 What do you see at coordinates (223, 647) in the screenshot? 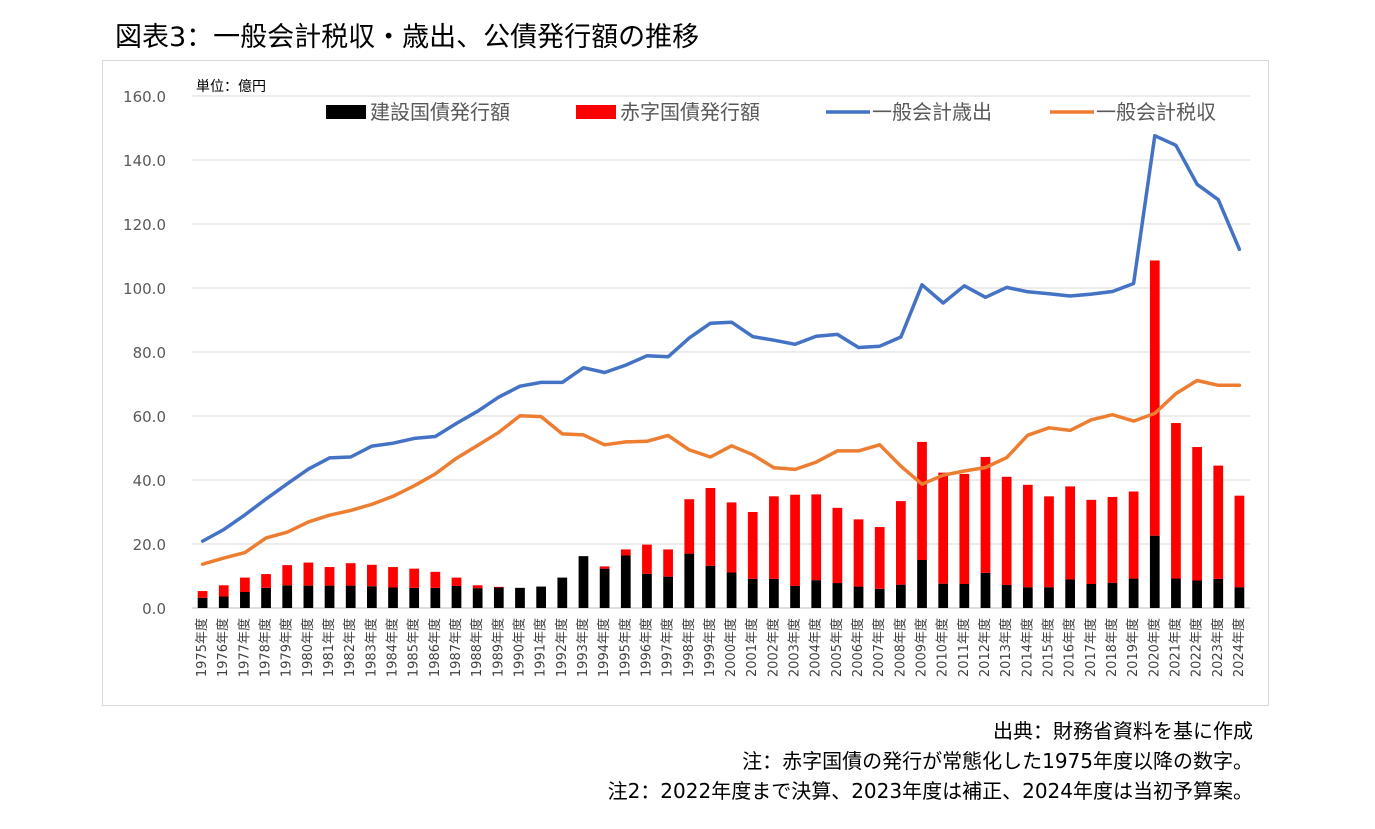
I see `x-tick-label: 1976年度` at bounding box center [223, 647].